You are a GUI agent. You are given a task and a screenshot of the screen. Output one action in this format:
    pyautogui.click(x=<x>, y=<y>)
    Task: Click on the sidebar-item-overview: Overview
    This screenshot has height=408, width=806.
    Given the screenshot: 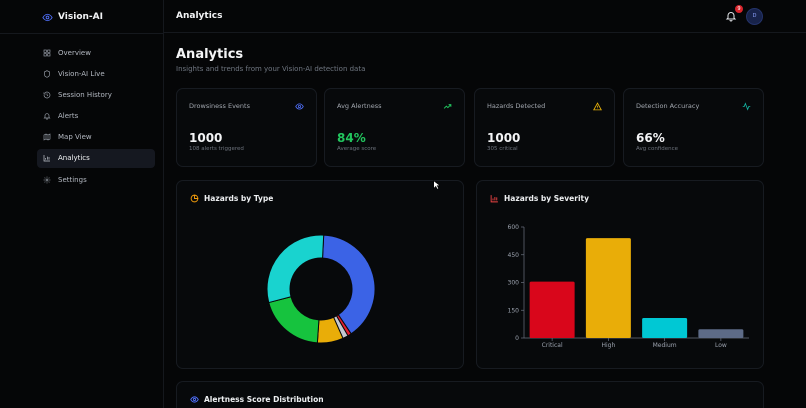 What is the action you would take?
    pyautogui.click(x=96, y=52)
    